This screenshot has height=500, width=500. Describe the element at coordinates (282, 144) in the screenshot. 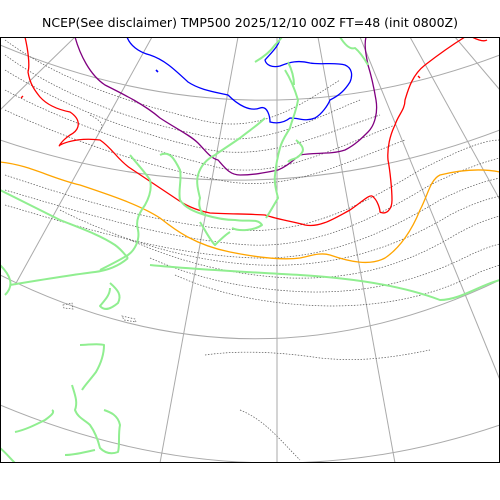

I see `coastline-korea-east` at that location.